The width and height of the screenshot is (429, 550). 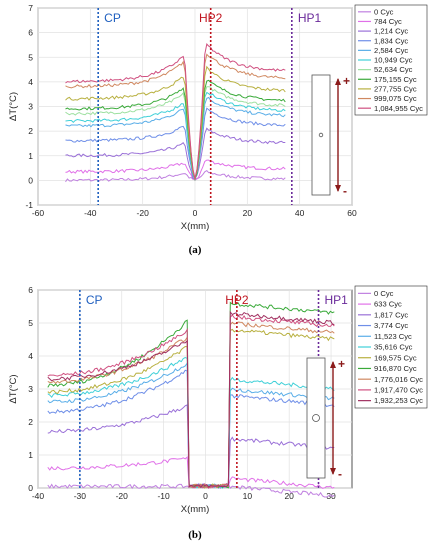 I want to click on x-tick-label: 10, so click(x=248, y=496).